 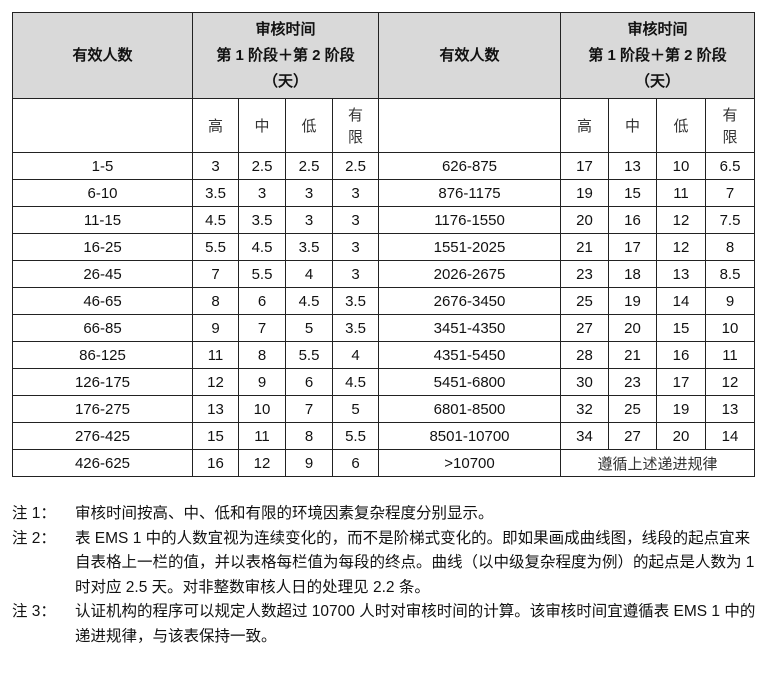 I want to click on time-value-cell: 23, so click(x=584, y=274).